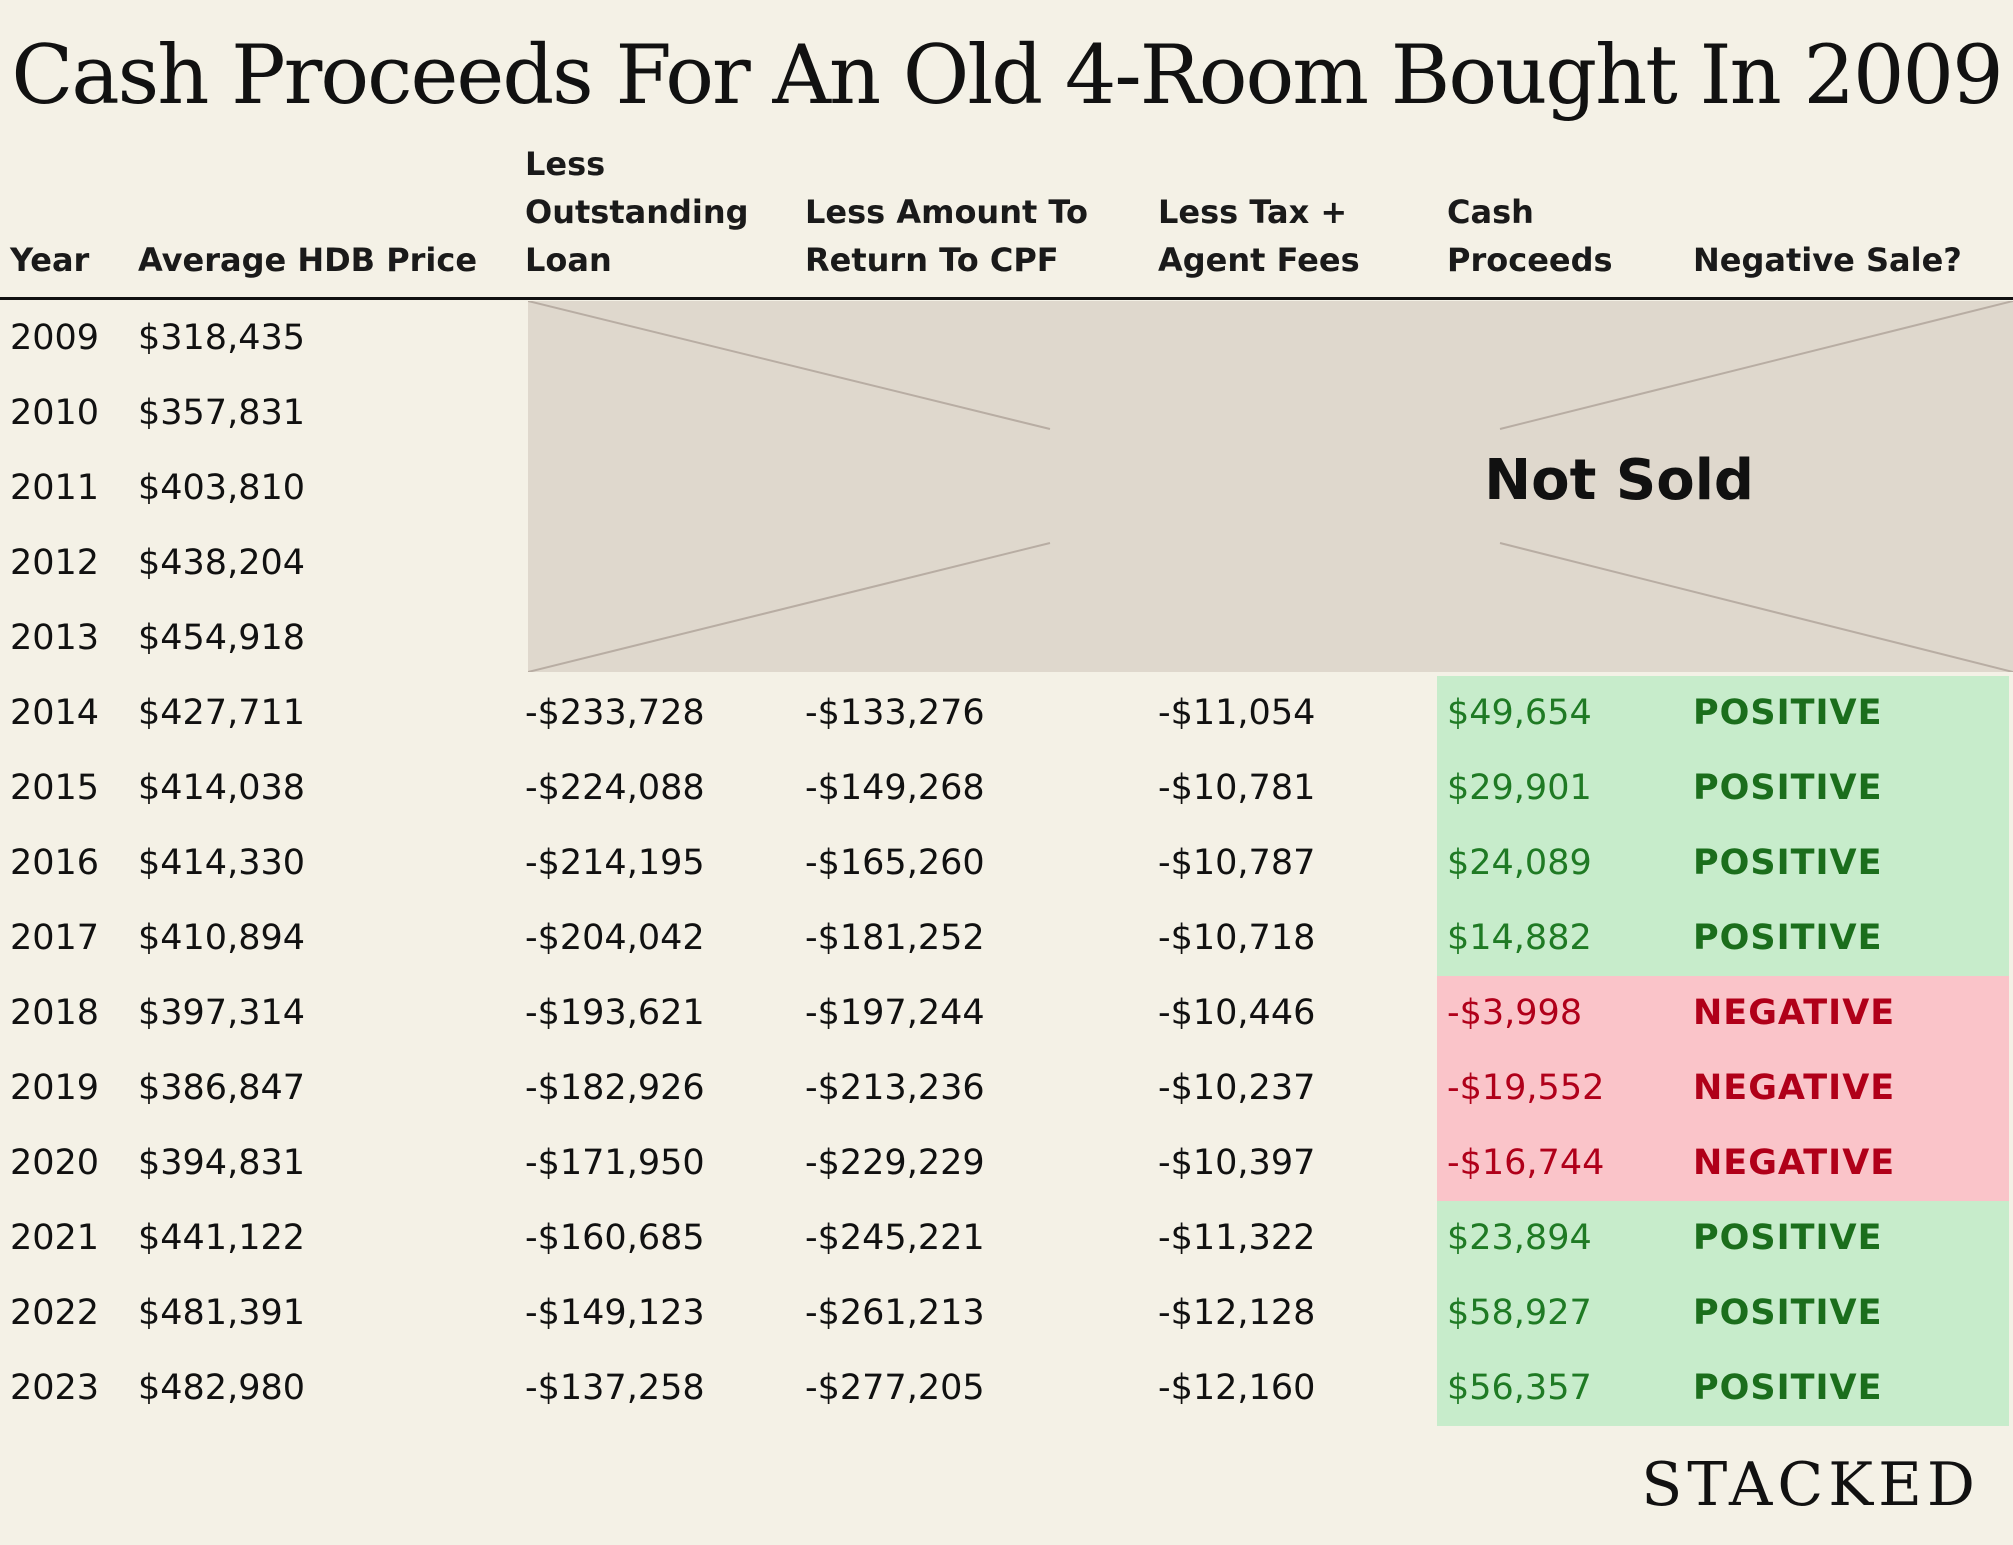 This screenshot has height=1545, width=2013. Describe the element at coordinates (222, 863) in the screenshot. I see `price-cell: $414,330` at that location.